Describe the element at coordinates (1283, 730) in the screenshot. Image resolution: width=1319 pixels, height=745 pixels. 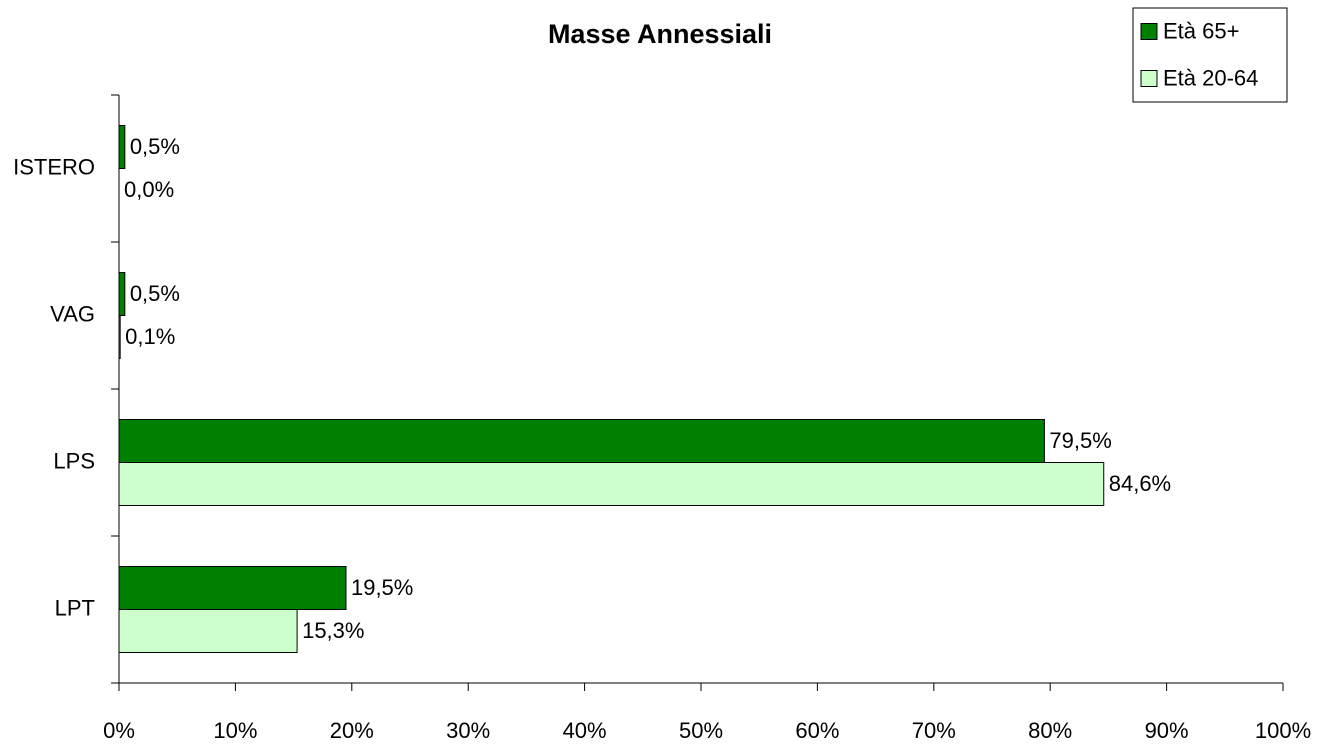
I see `x-tick-label: 100%` at that location.